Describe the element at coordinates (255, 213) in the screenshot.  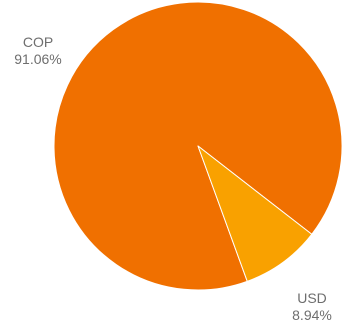
I see `pie-slice-usd` at that location.